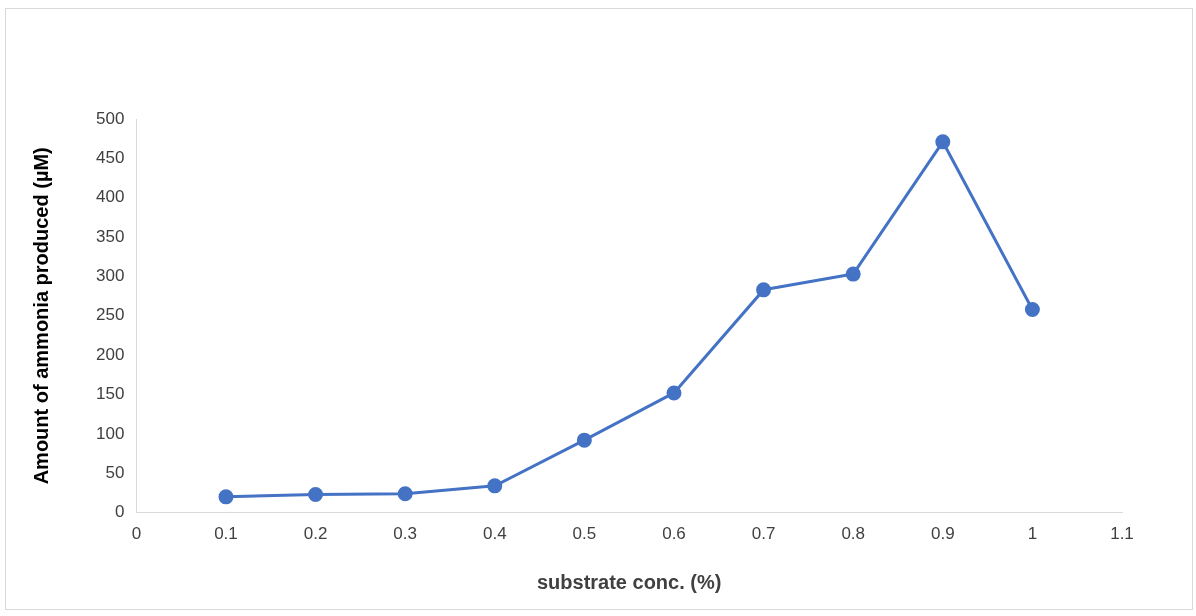 Image resolution: width=1196 pixels, height=616 pixels. Describe the element at coordinates (1122, 534) in the screenshot. I see `x-tick-label: 1.1` at that location.